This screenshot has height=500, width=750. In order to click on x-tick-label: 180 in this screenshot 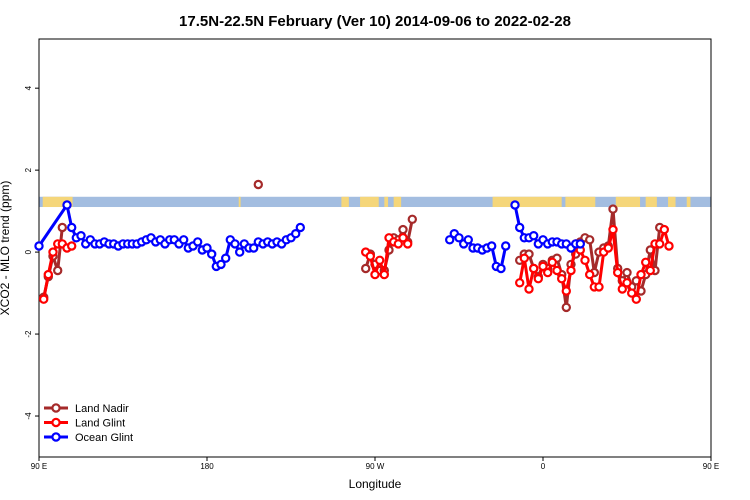, I will do `click(207, 466)`.